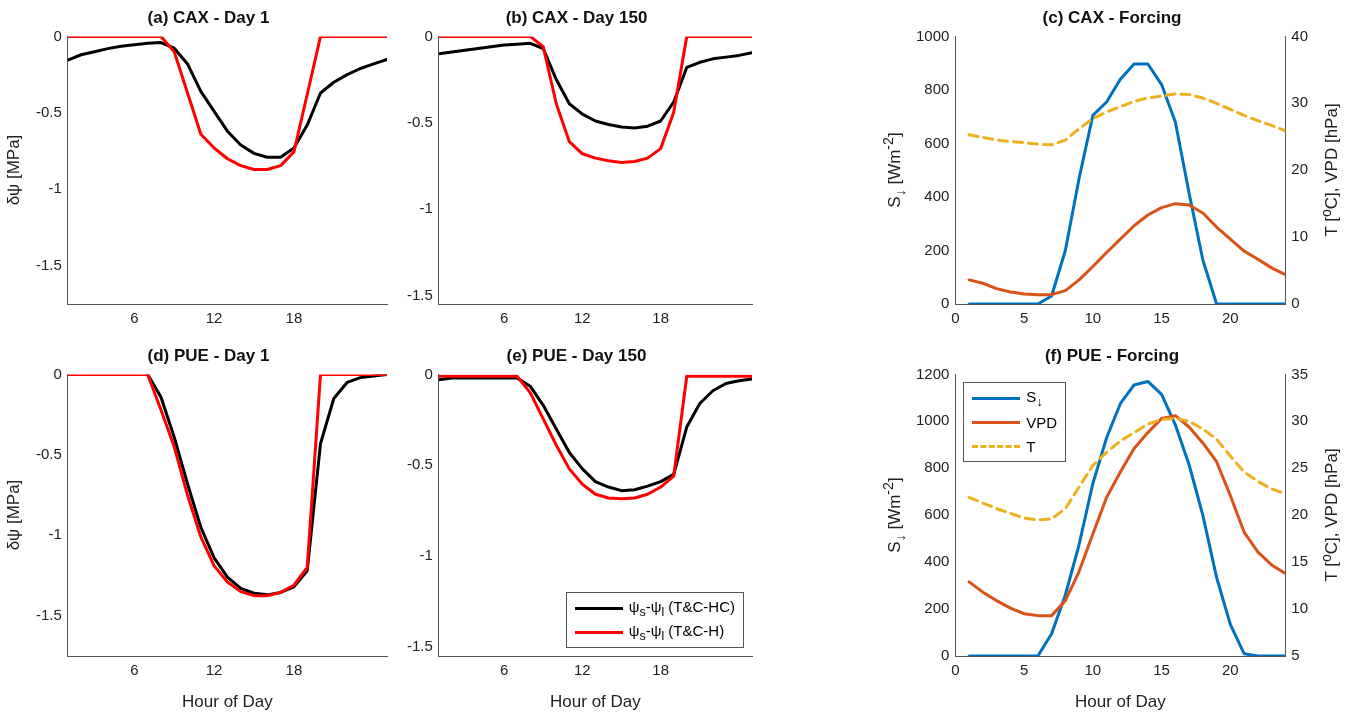  I want to click on legend-label: VPD, so click(1042, 422).